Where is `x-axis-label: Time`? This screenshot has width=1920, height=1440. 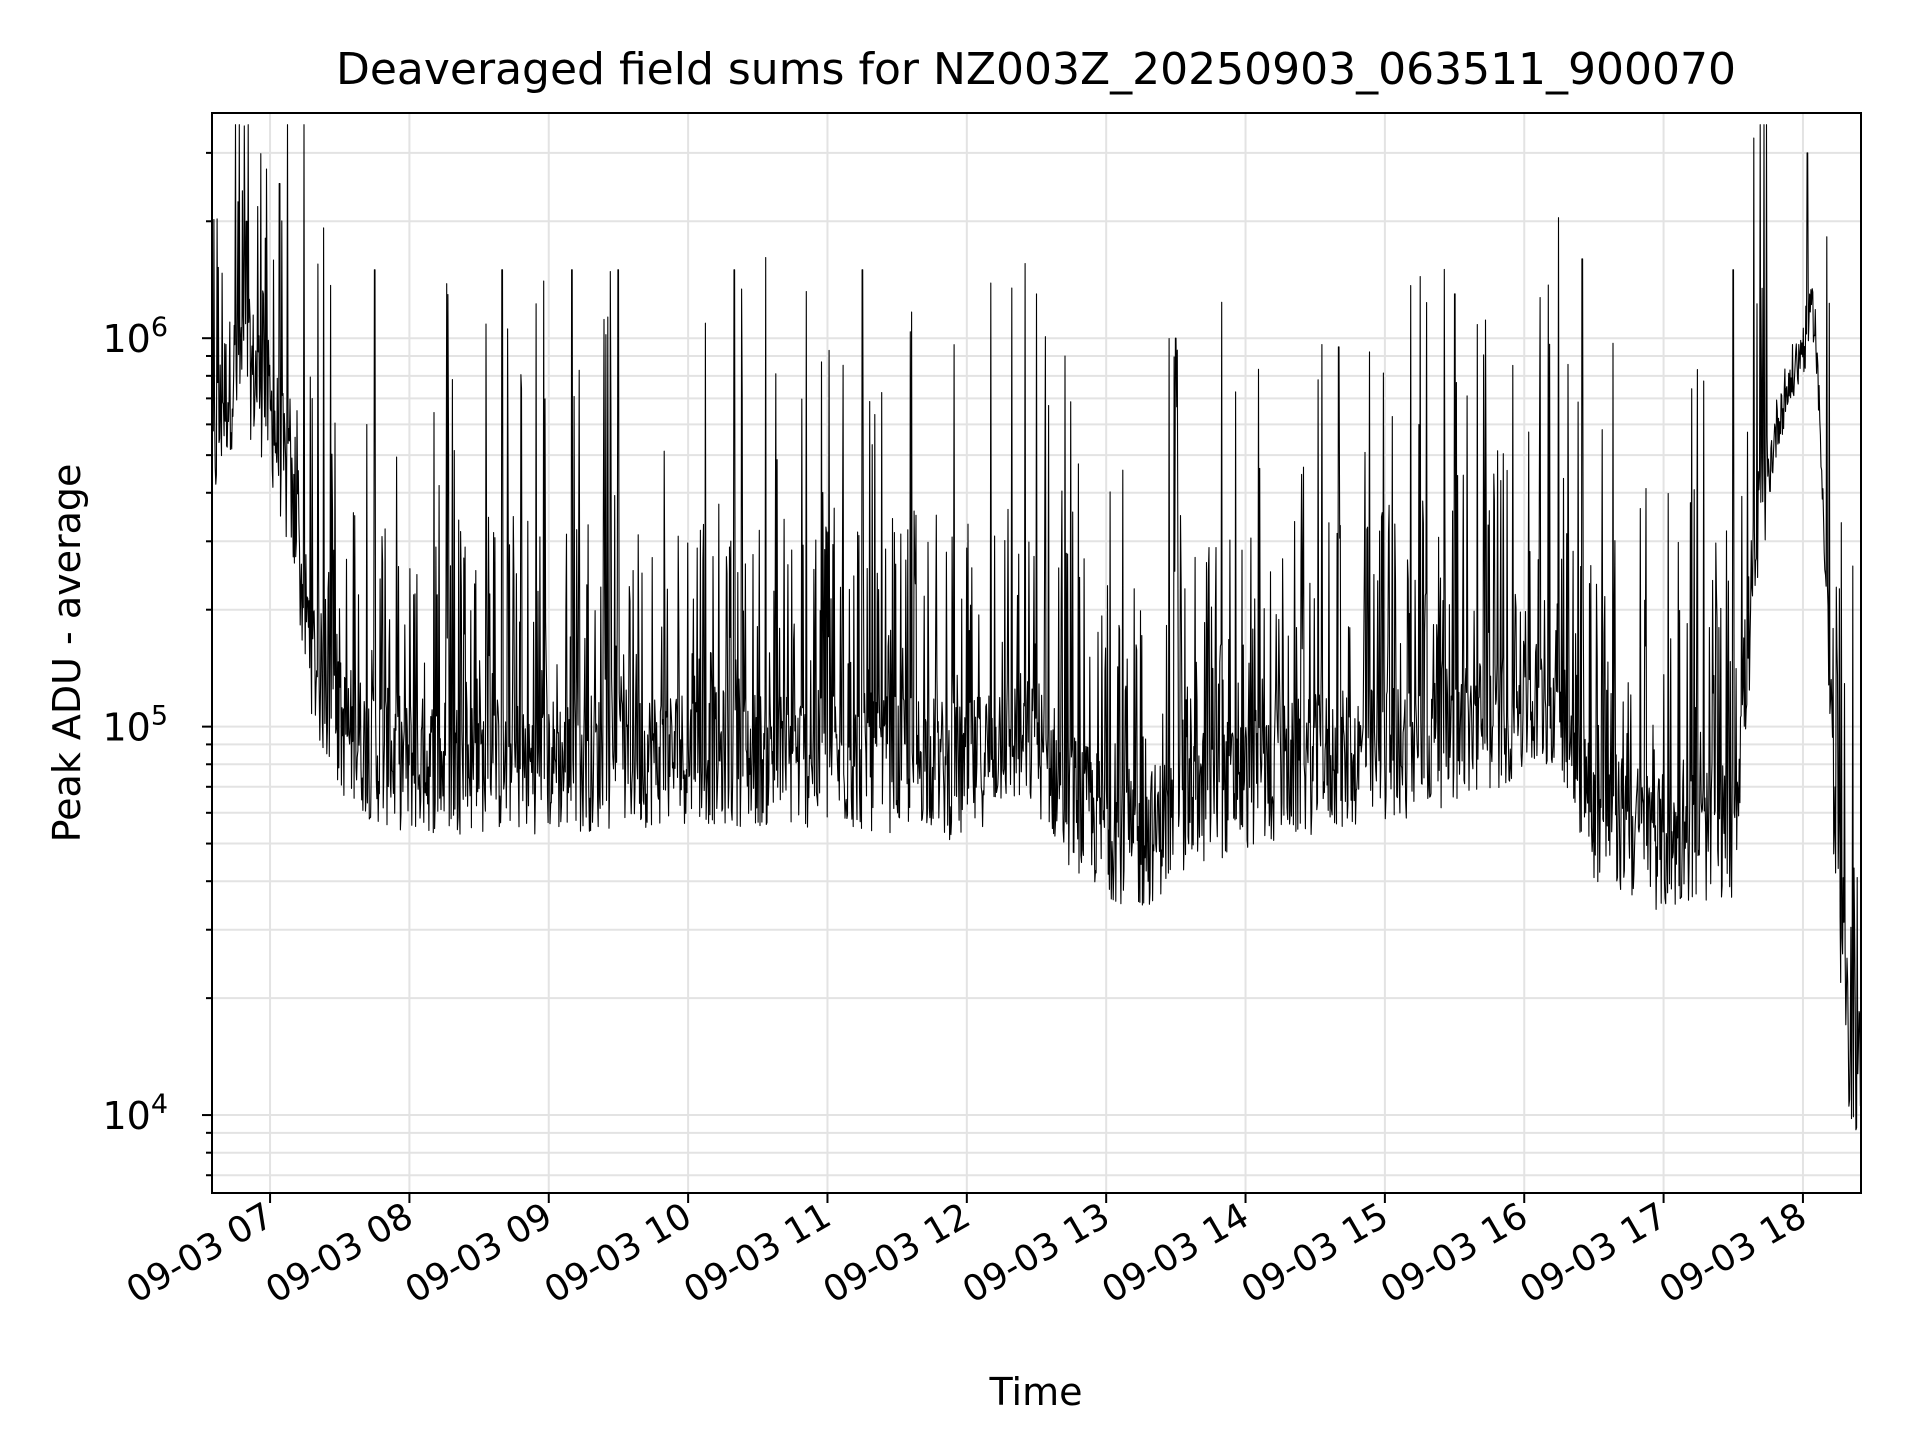 x-axis-label: Time is located at coordinates (1036, 1392).